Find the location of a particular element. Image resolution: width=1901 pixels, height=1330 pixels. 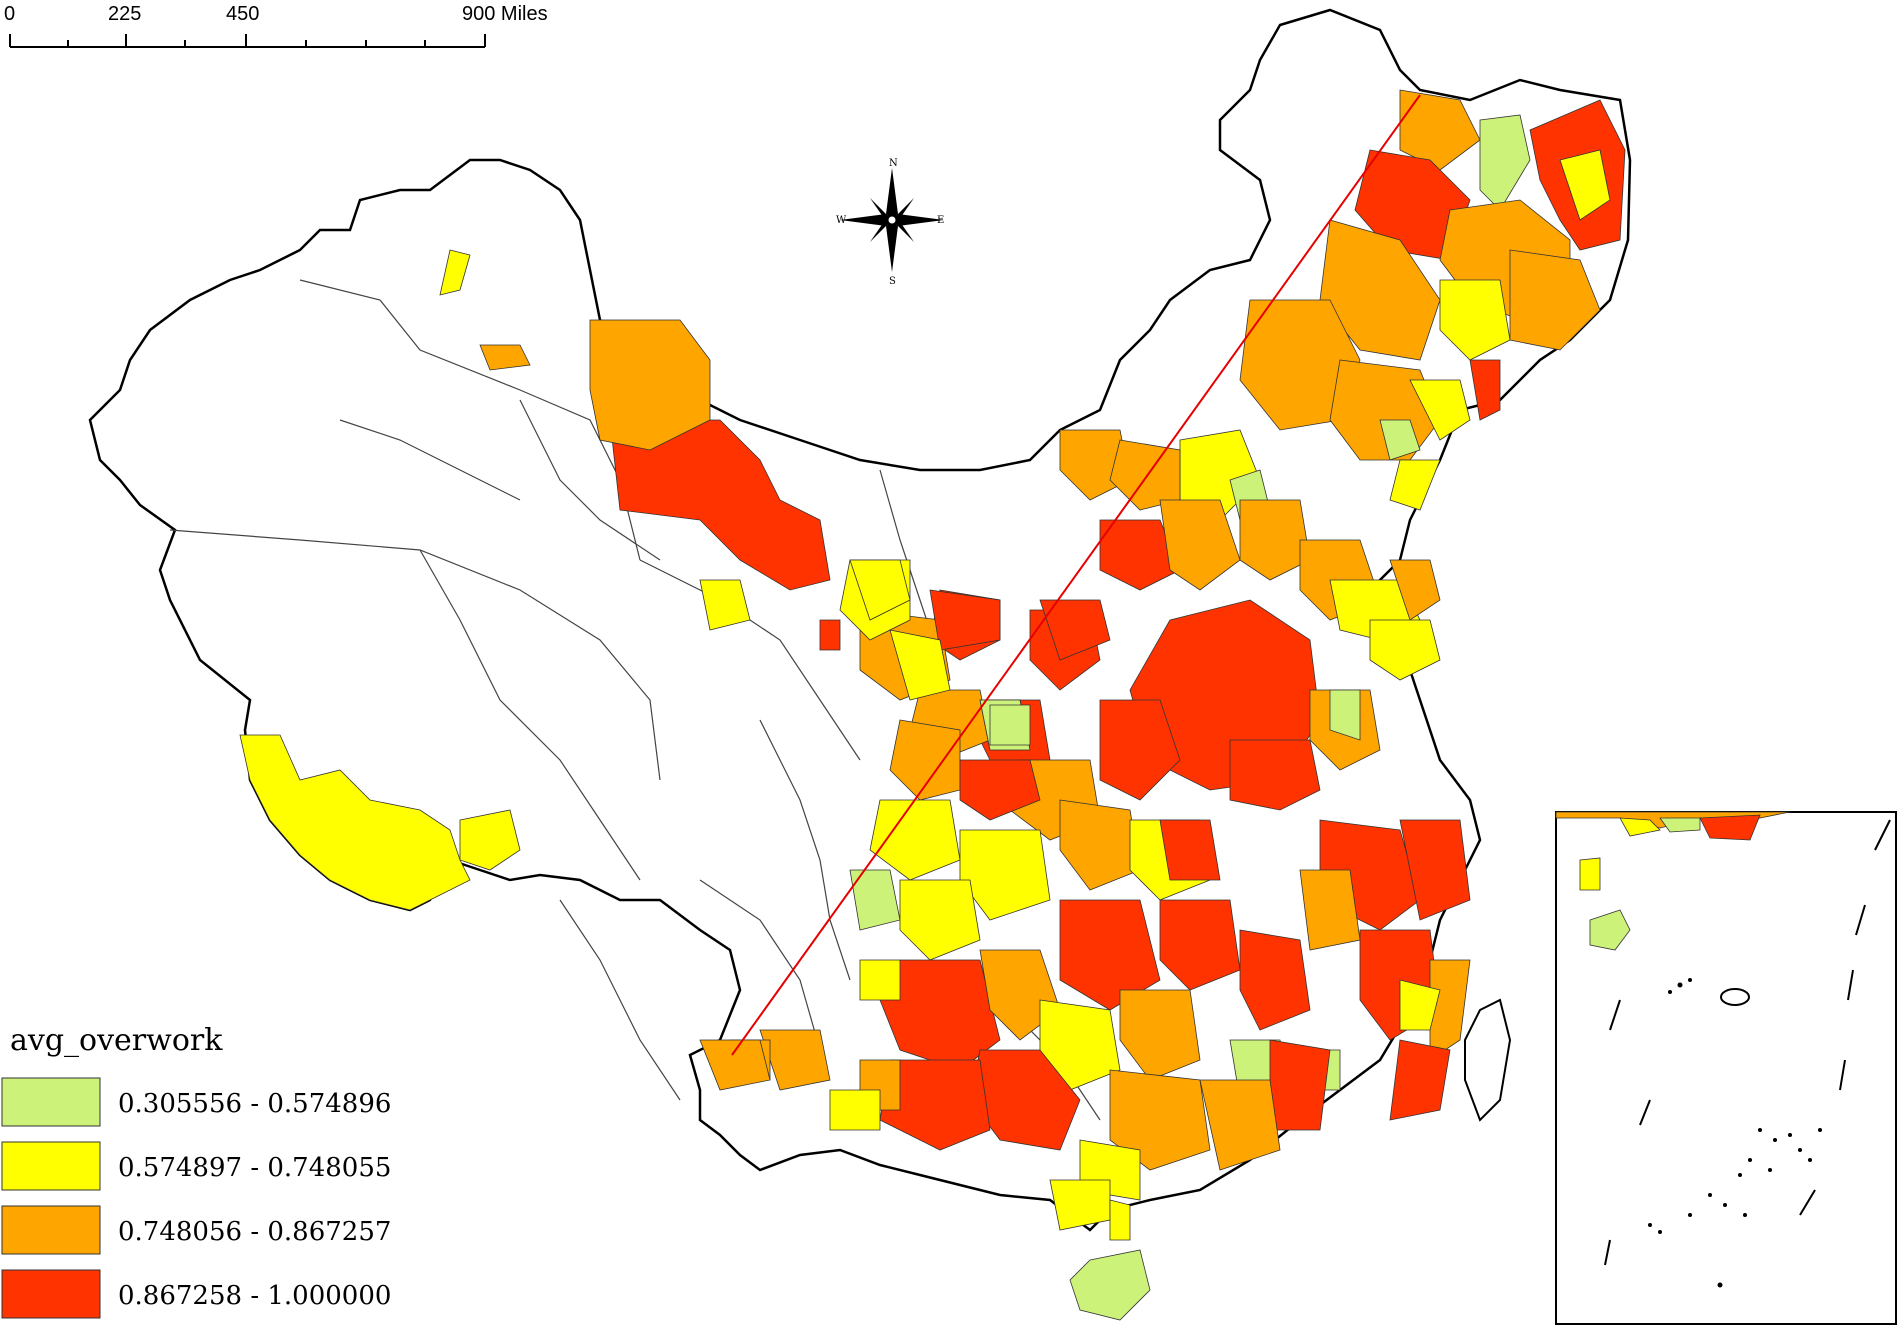

compass-e: E is located at coordinates (940, 220).